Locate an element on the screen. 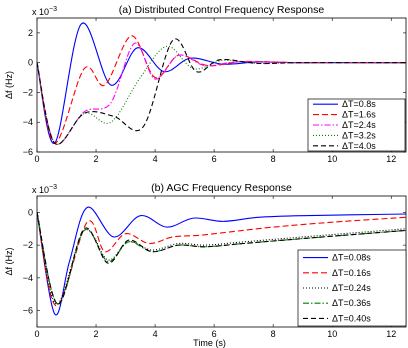 The image size is (408, 348). legend-entry-1: ΔT=0.8s is located at coordinates (359, 104).